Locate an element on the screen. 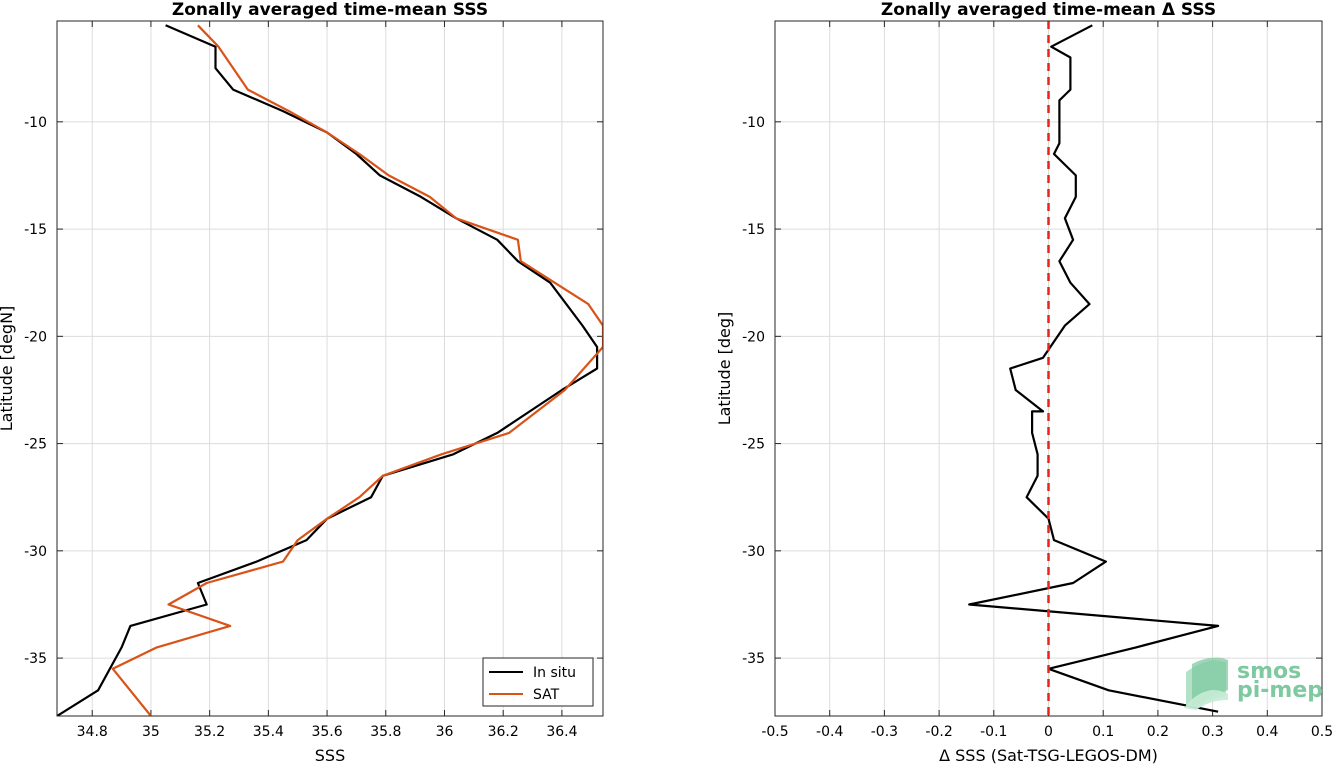 The height and width of the screenshot is (765, 1333). left-y-axis-label: Latitude [degN] is located at coordinates (8, 369).